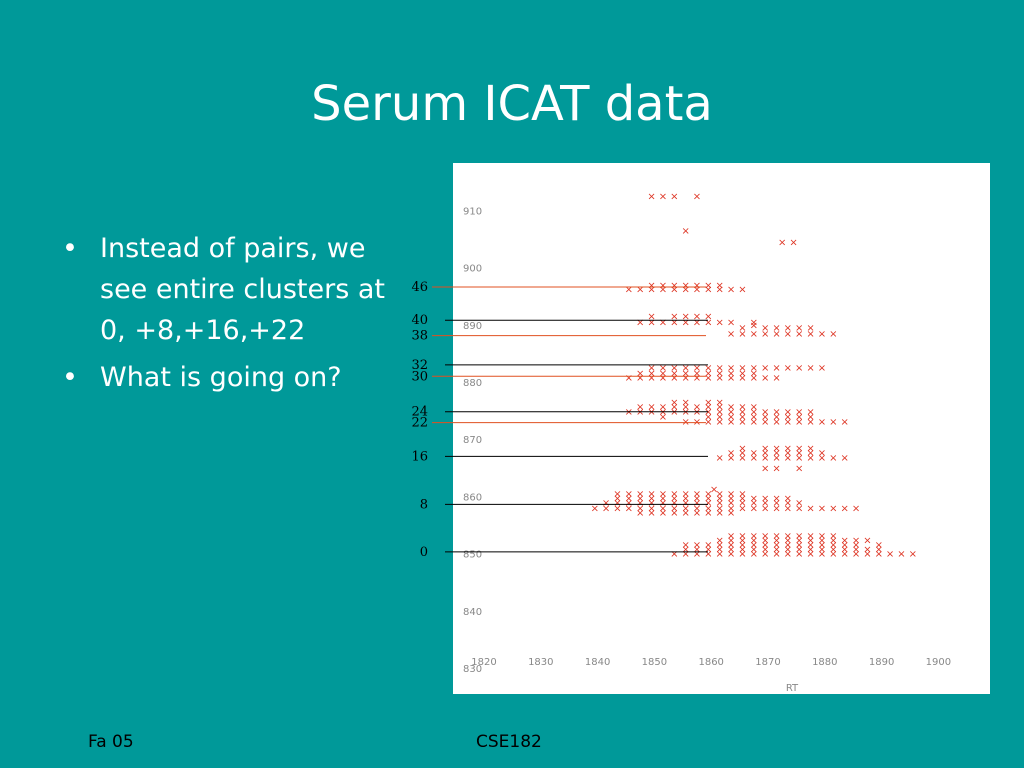 The width and height of the screenshot is (1024, 768). I want to click on x-tick-label: 1870, so click(767, 662).